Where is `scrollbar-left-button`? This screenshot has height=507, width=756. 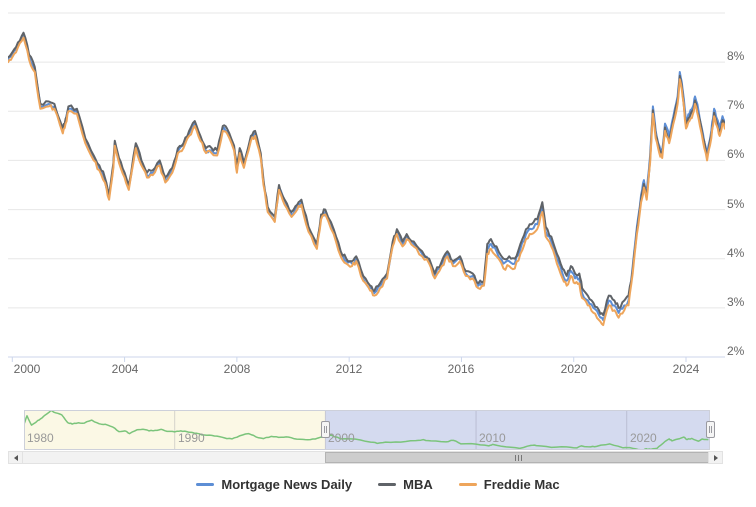 scrollbar-left-button is located at coordinates (16, 457).